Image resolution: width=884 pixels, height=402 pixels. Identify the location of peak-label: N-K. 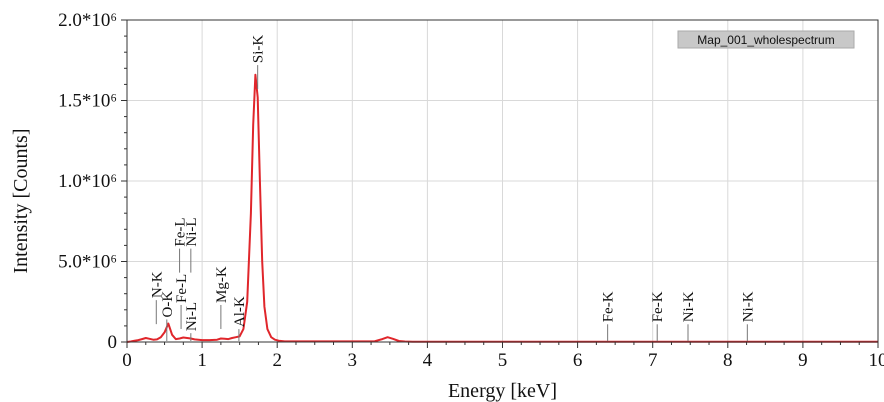
(157, 284).